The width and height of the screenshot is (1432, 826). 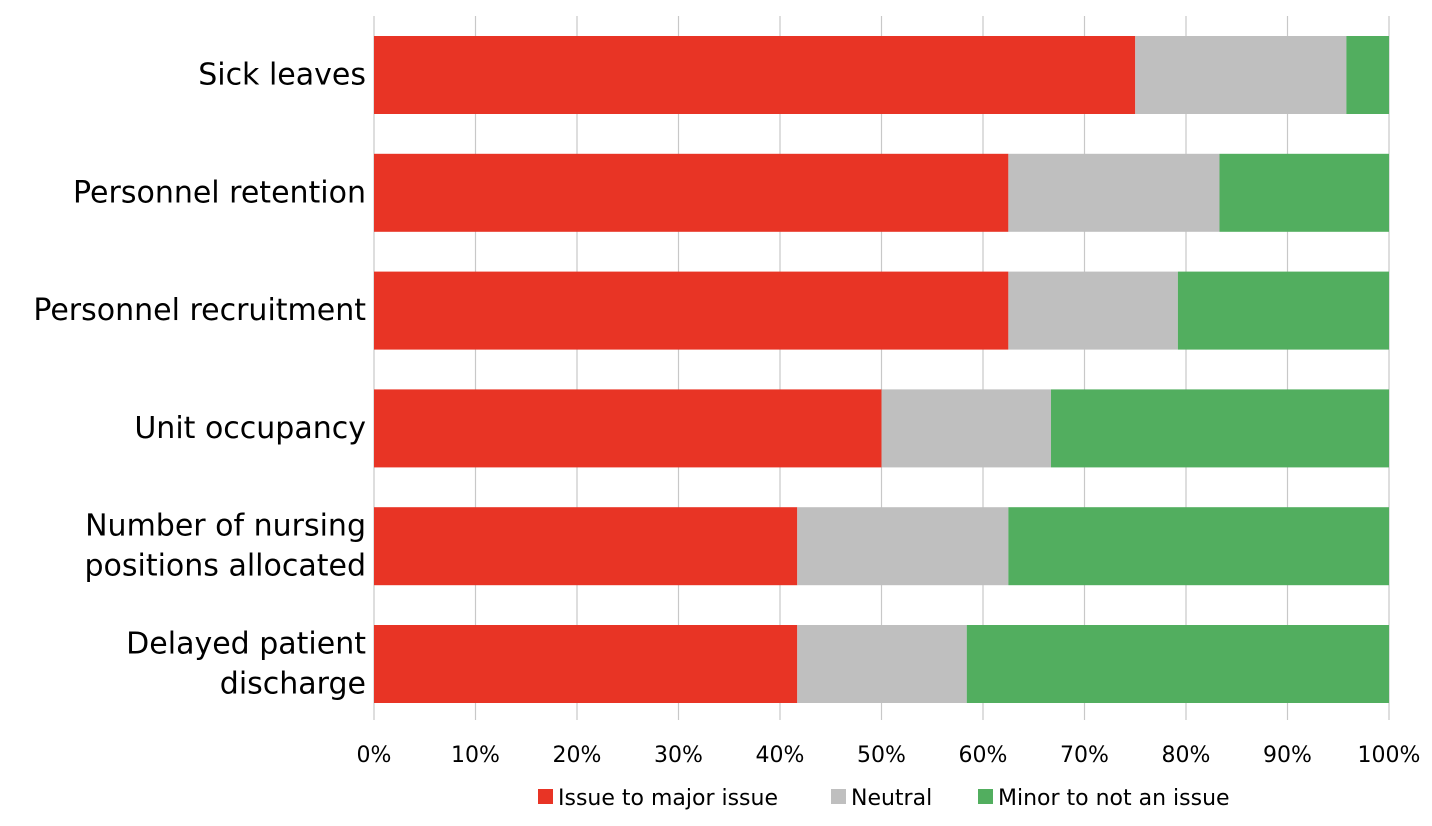 I want to click on bar-minor-to-not-an-issue-delayed-patient-discharge, so click(x=1177, y=664).